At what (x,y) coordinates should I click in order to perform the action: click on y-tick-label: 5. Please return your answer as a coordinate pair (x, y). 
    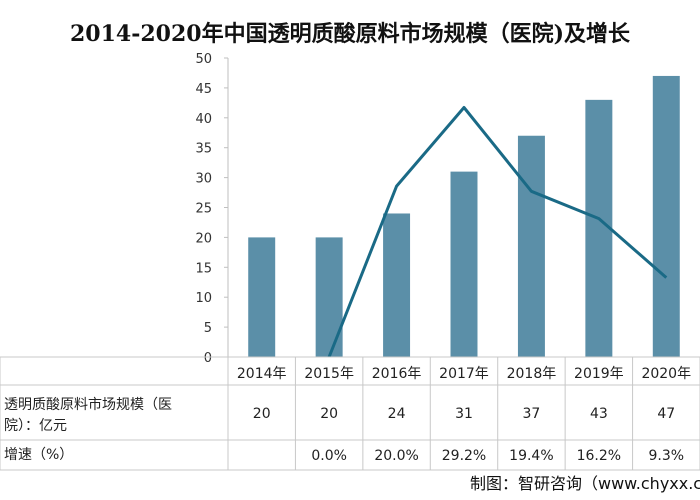
    Looking at the image, I should click on (208, 328).